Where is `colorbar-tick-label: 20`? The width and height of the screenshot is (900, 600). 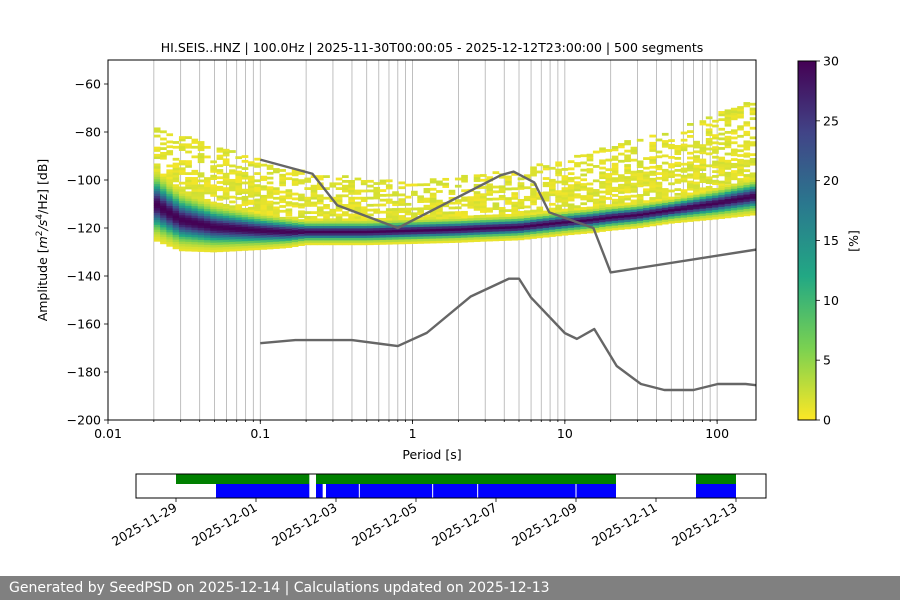
colorbar-tick-label: 20 is located at coordinates (831, 180).